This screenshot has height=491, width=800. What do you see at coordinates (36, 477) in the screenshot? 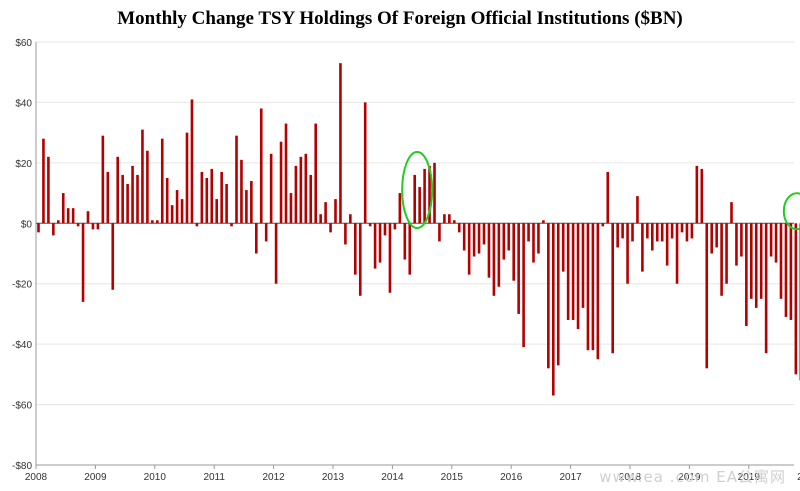
I see `x-tick-label: 2008` at bounding box center [36, 477].